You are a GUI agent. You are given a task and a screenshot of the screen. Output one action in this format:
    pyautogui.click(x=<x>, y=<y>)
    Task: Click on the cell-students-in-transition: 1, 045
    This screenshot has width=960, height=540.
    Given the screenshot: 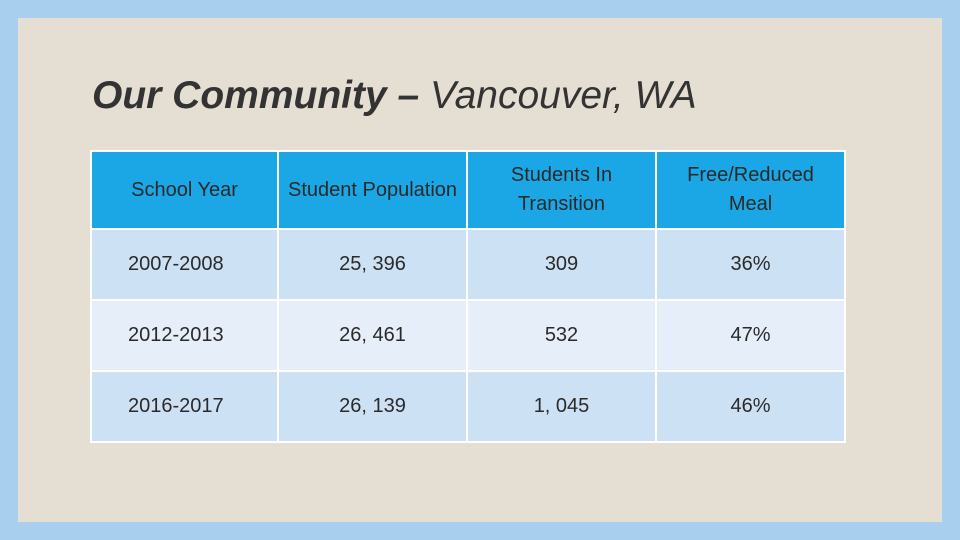 What is the action you would take?
    pyautogui.click(x=561, y=406)
    